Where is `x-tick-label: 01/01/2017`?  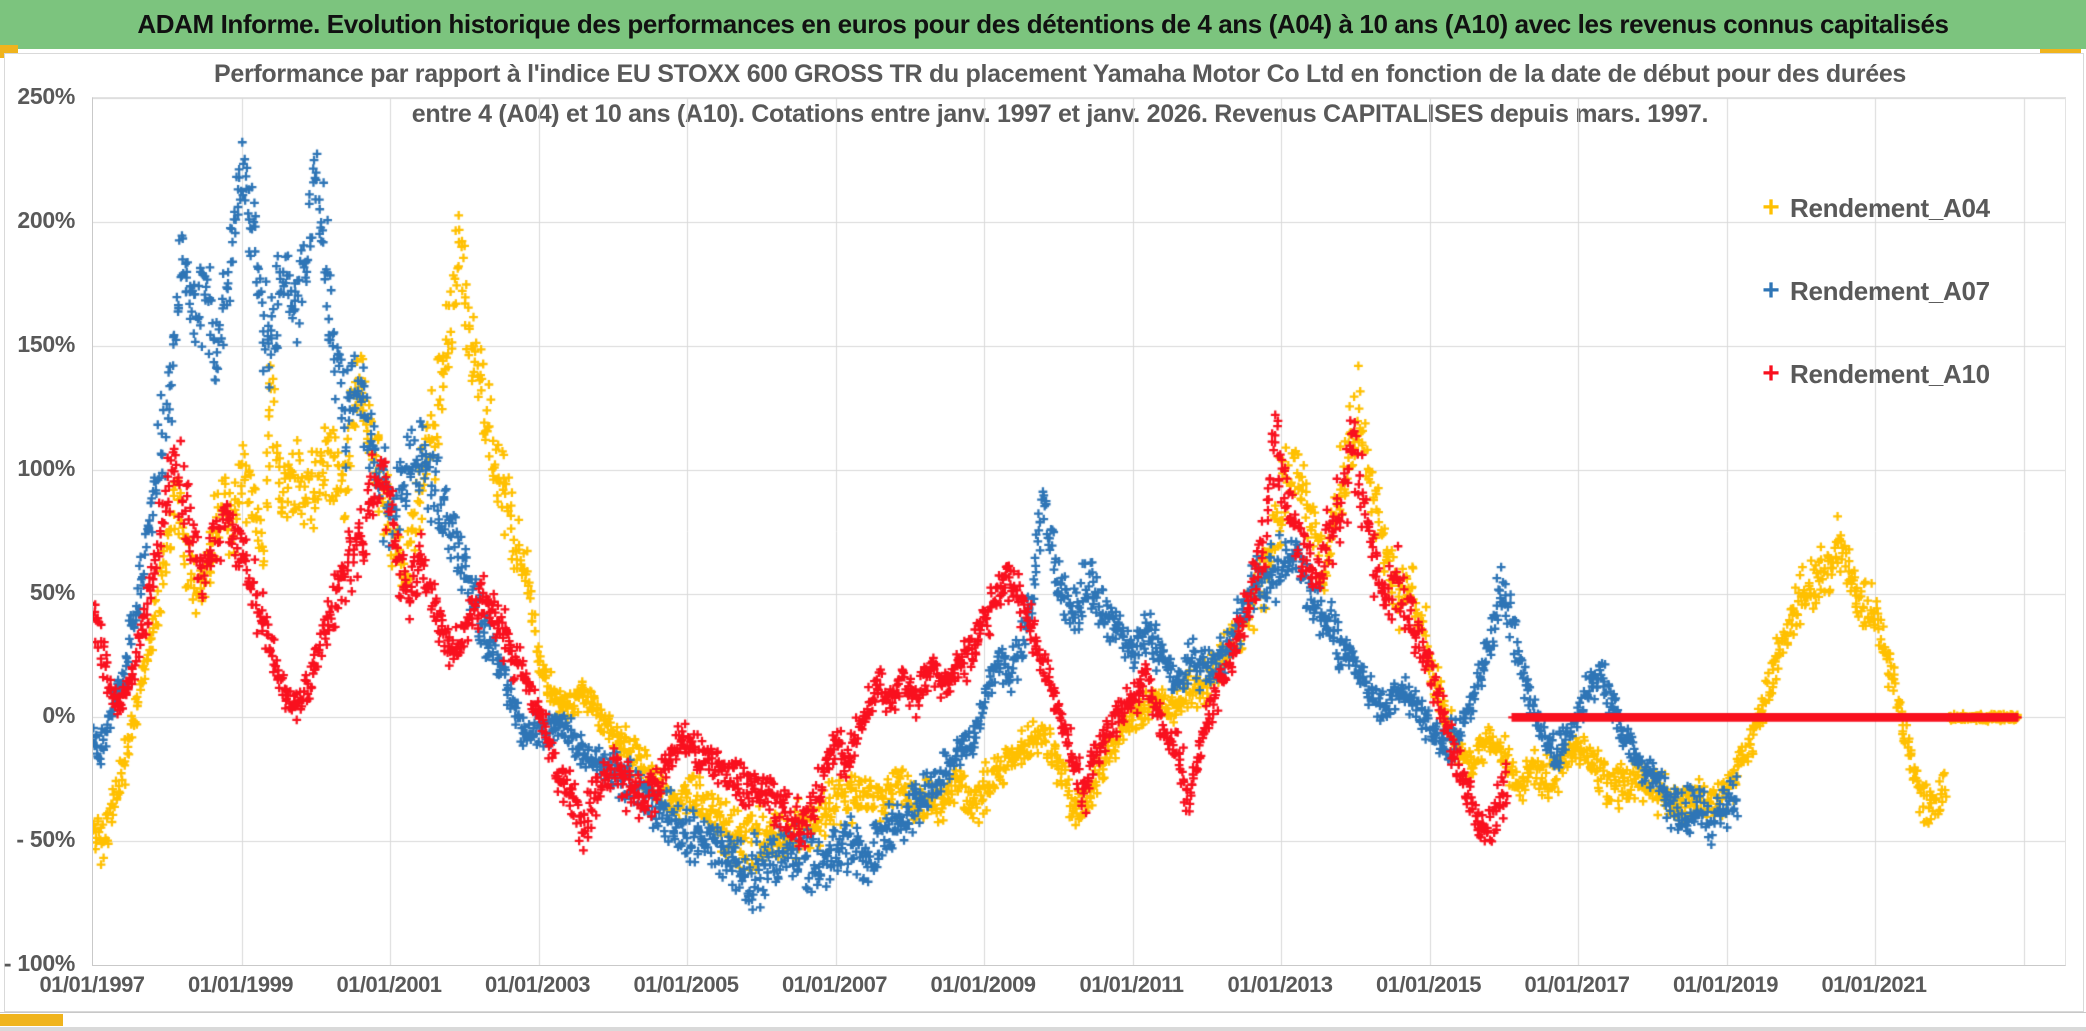
x-tick-label: 01/01/2017 is located at coordinates (1577, 984).